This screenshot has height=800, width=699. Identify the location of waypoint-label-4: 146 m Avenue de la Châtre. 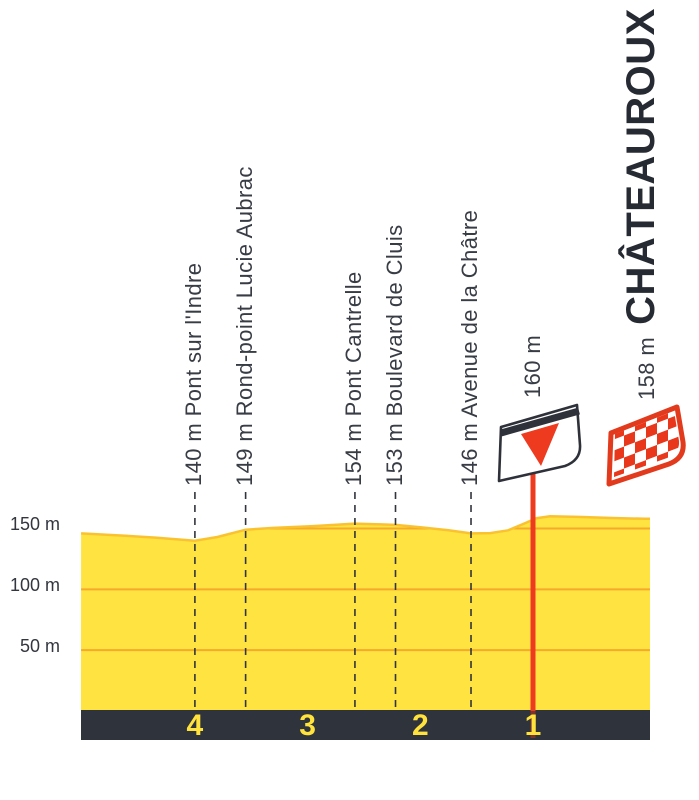
(469, 347).